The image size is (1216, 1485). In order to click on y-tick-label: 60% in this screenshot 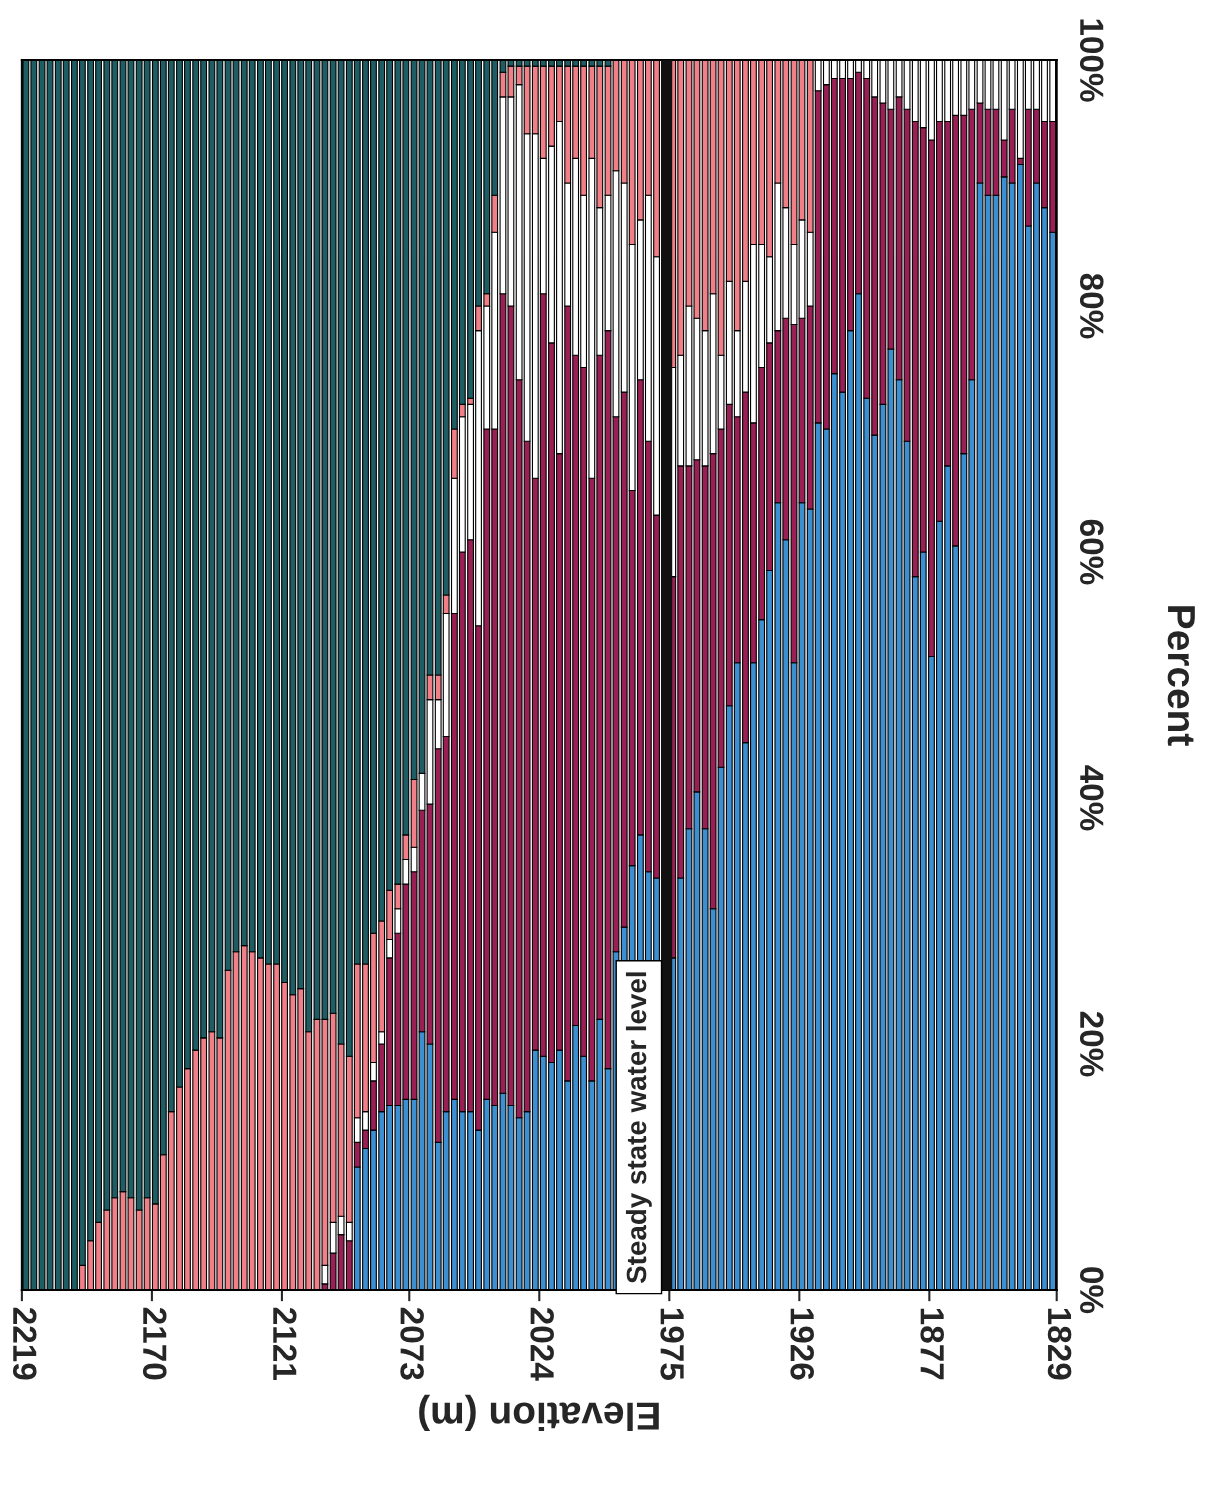, I will do `click(1091, 552)`.